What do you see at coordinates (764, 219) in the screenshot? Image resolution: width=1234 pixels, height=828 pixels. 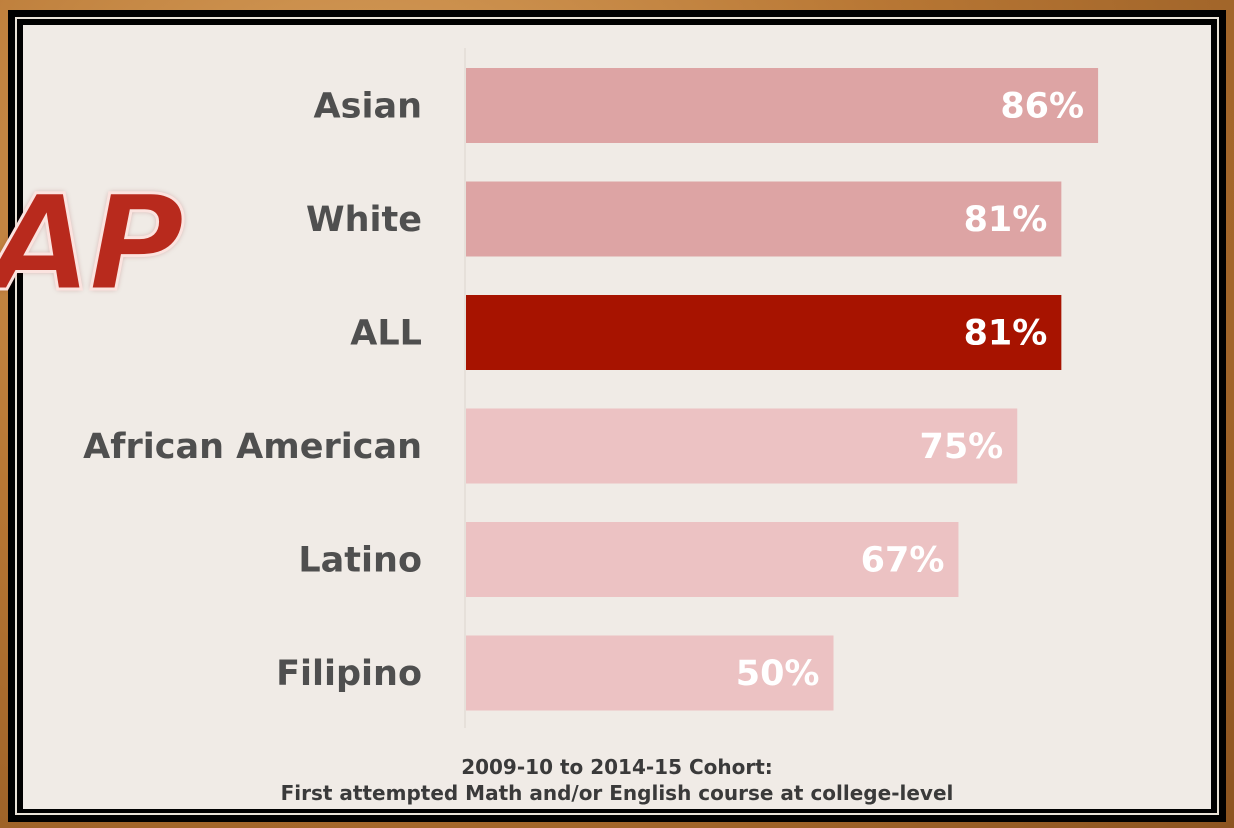 I see `bar-white` at bounding box center [764, 219].